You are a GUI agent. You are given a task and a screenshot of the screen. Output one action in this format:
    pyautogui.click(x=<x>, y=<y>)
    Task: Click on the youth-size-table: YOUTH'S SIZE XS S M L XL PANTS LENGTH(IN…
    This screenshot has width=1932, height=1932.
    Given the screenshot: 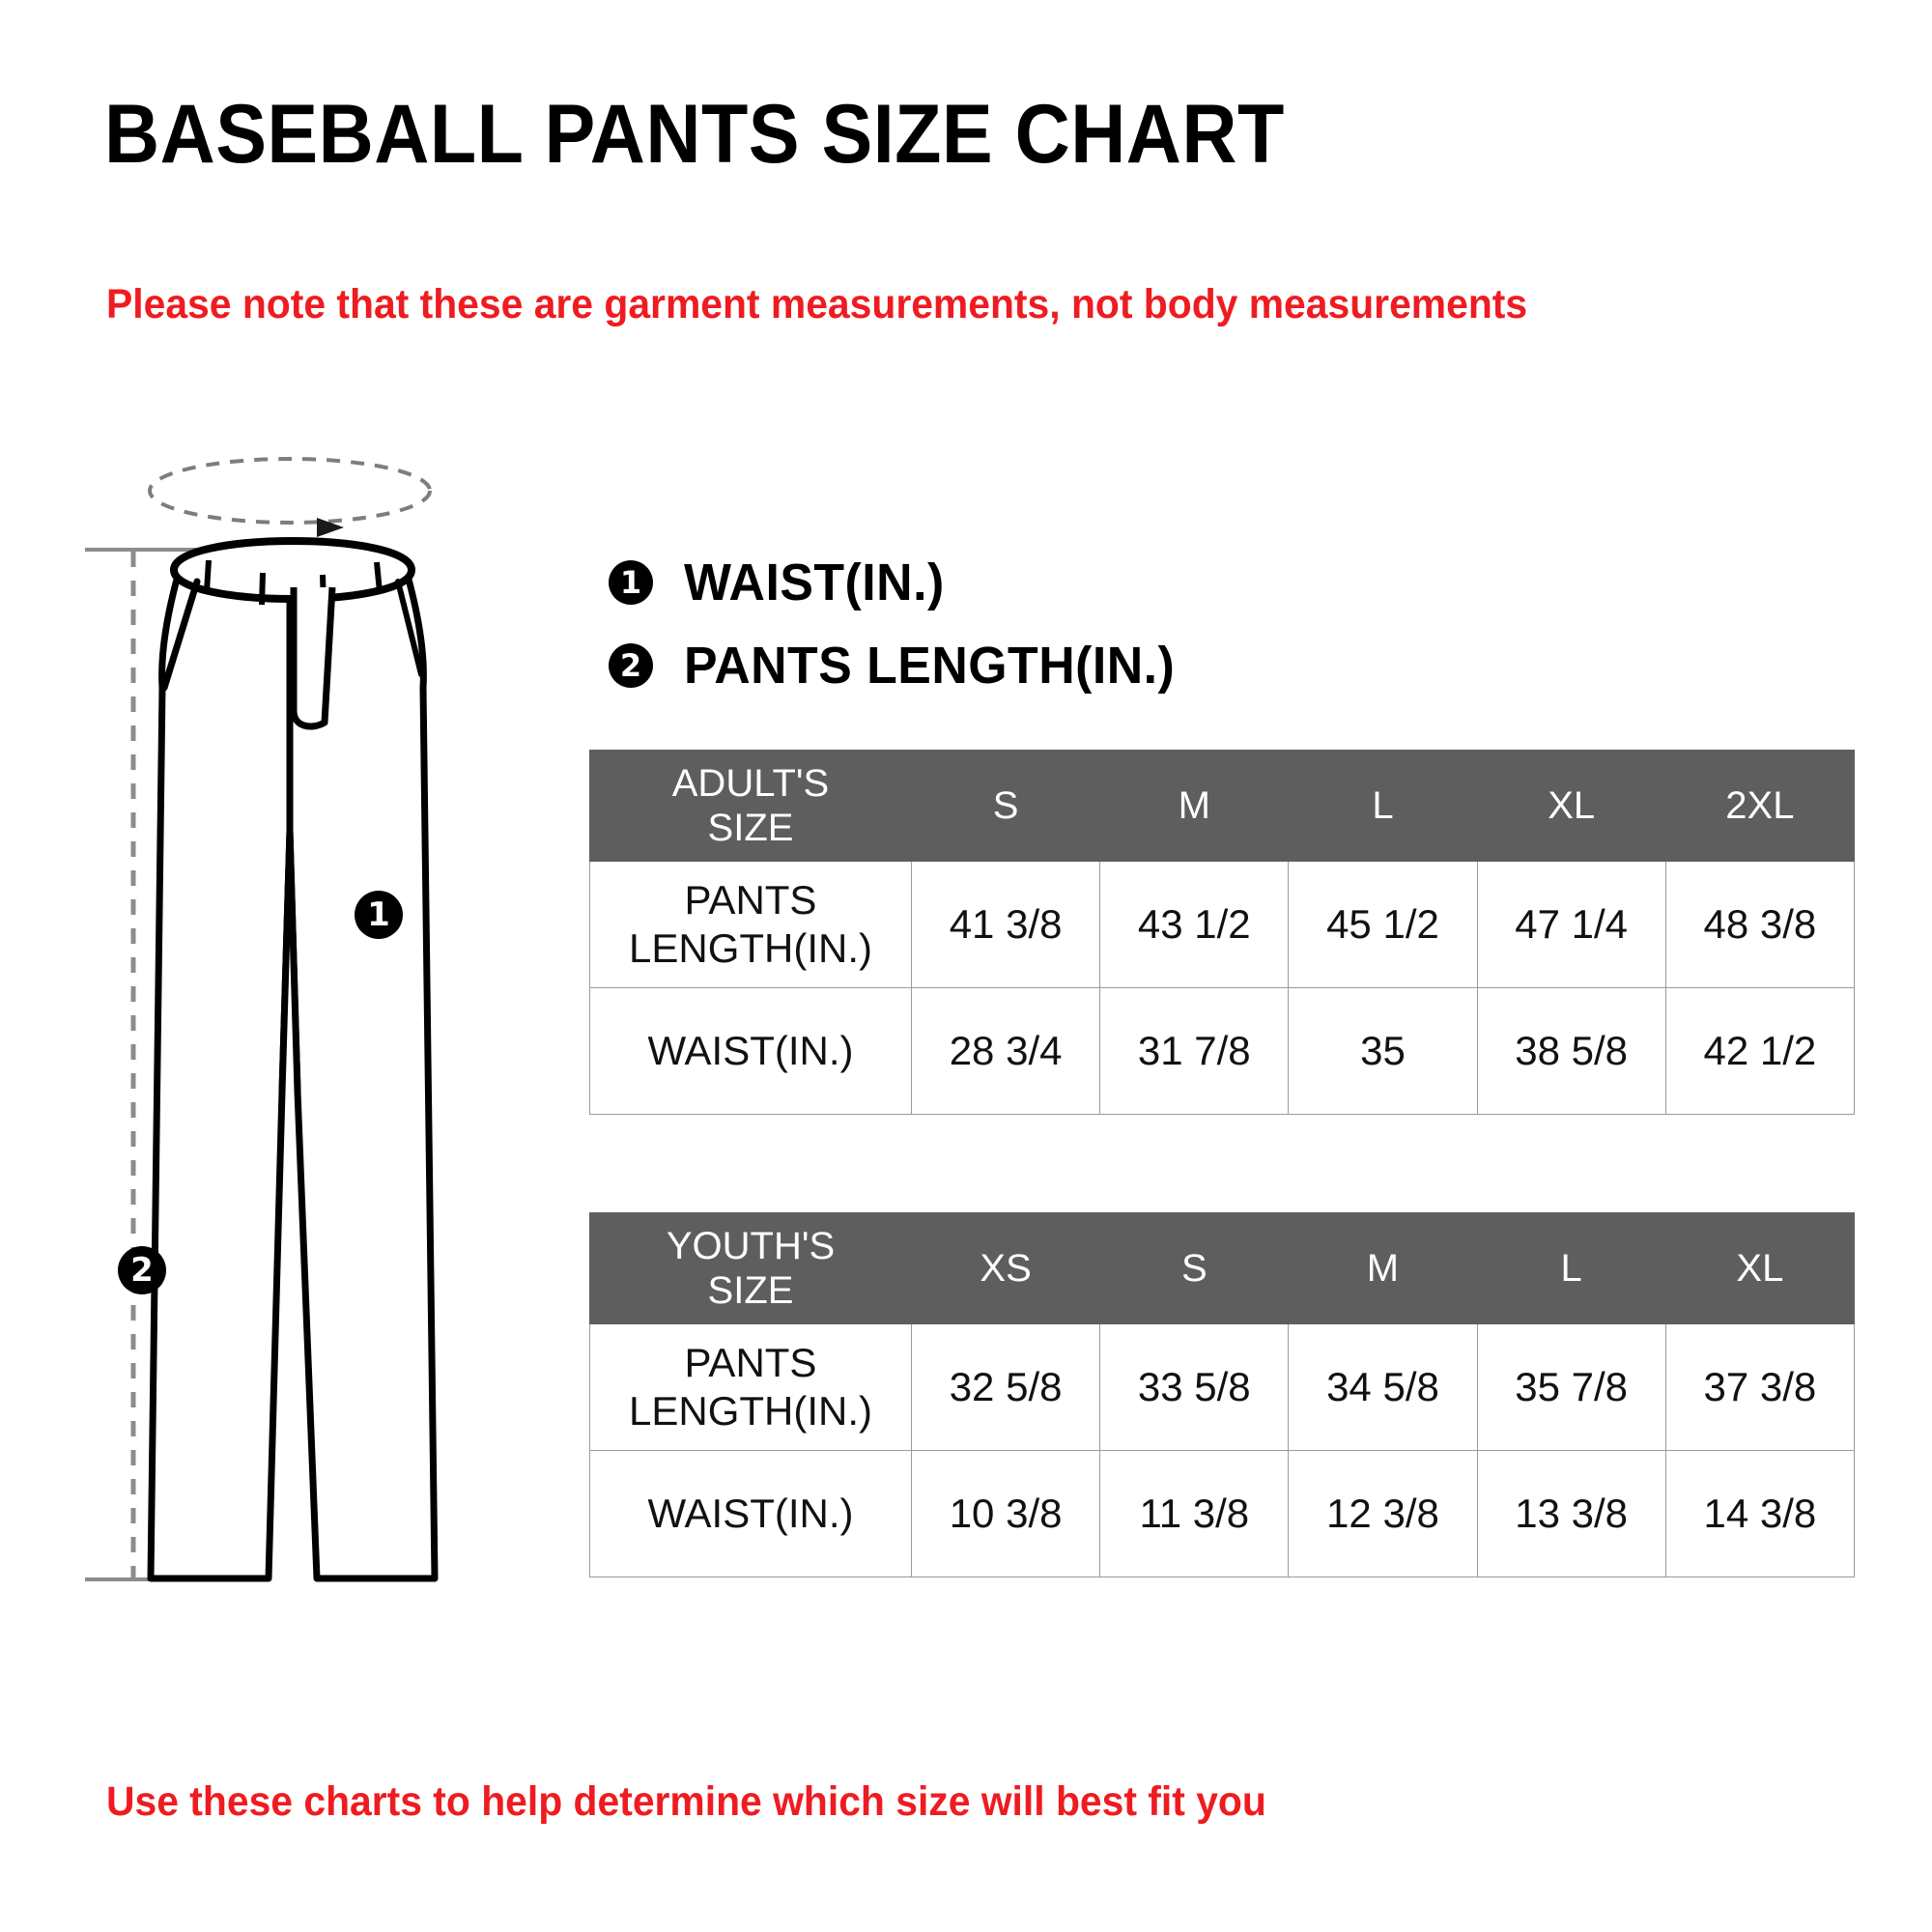 What is the action you would take?
    pyautogui.click(x=1222, y=1394)
    